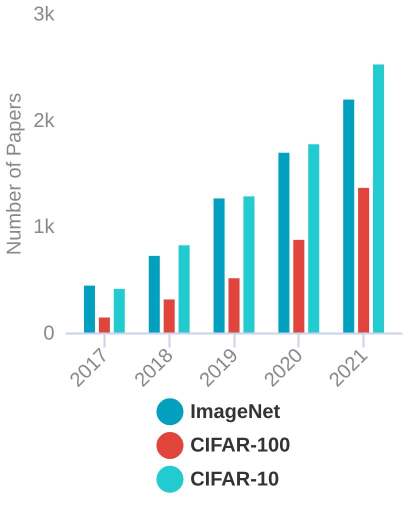 The image size is (410, 529). I want to click on legend-label: CIFAR-100, so click(240, 445).